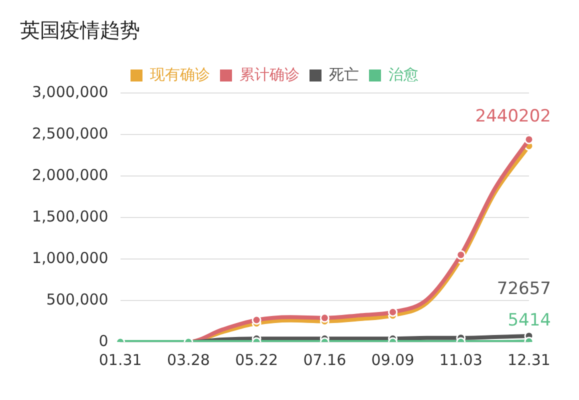 This screenshot has width=579, height=400. I want to click on y-tick-label: 3,000,000, so click(70, 91).